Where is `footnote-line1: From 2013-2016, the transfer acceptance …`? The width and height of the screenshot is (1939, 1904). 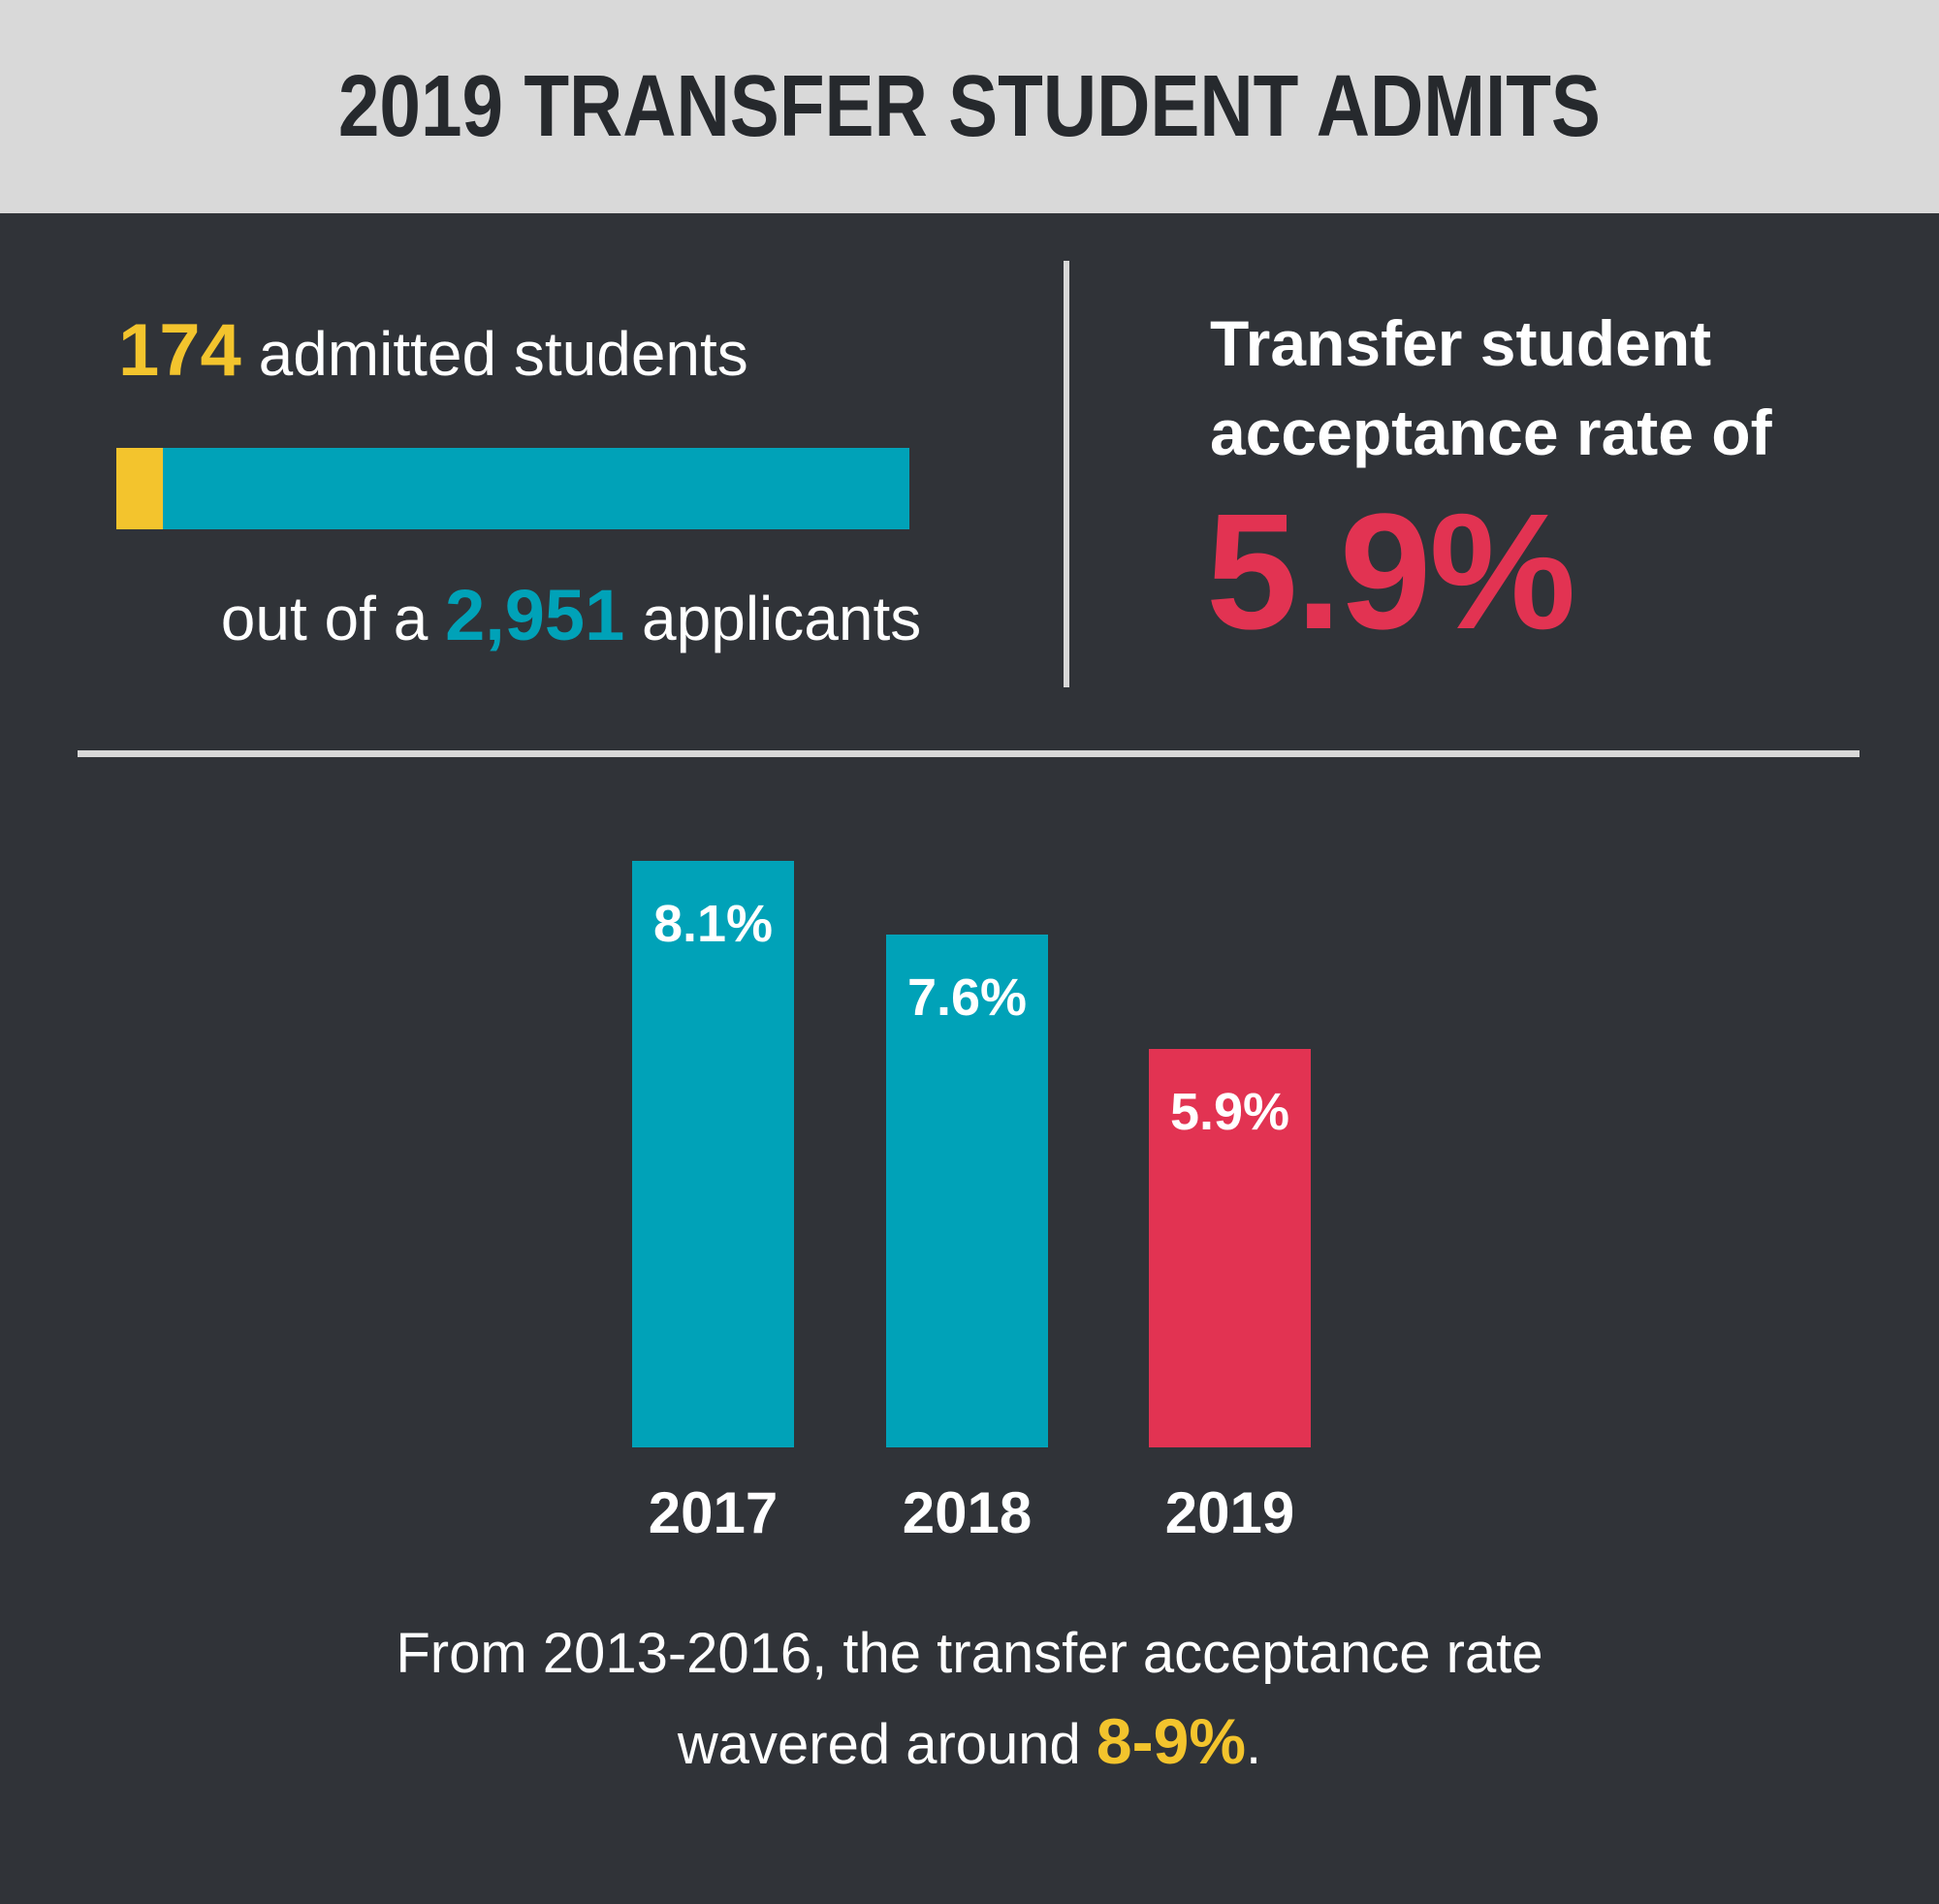 footnote-line1: From 2013-2016, the transfer acceptance … is located at coordinates (969, 1653).